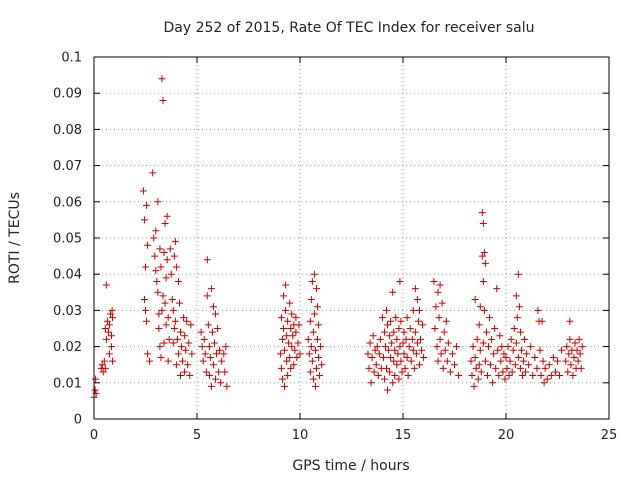 This screenshot has width=640, height=480. Describe the element at coordinates (67, 383) in the screenshot. I see `y-tick-label: 0.01` at that location.